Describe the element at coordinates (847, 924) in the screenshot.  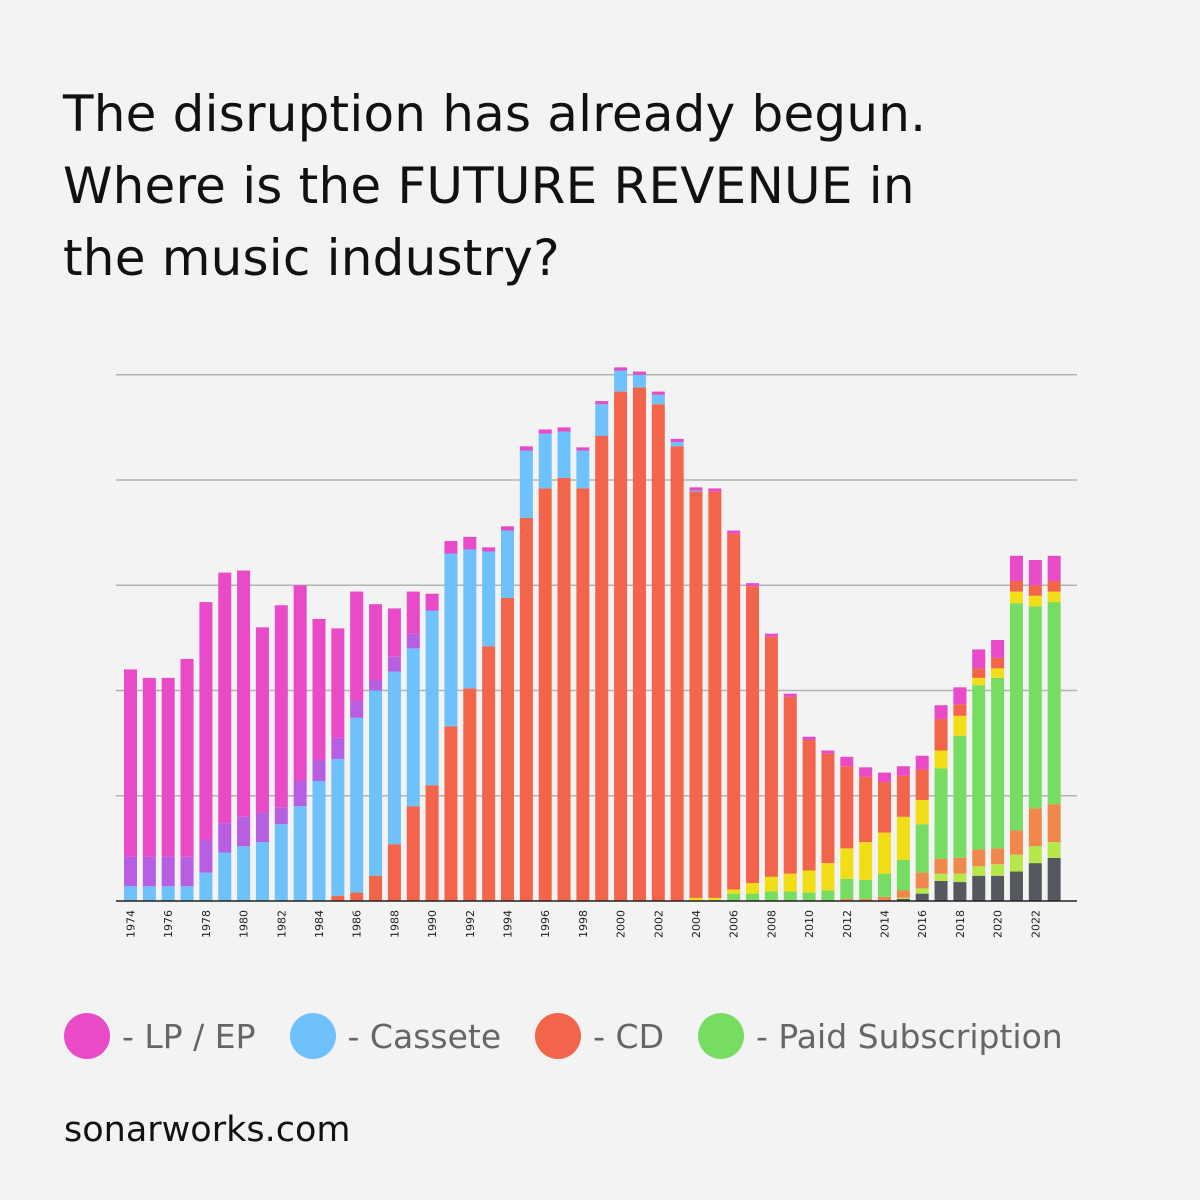
I see `x-tick-label: 2012` at that location.